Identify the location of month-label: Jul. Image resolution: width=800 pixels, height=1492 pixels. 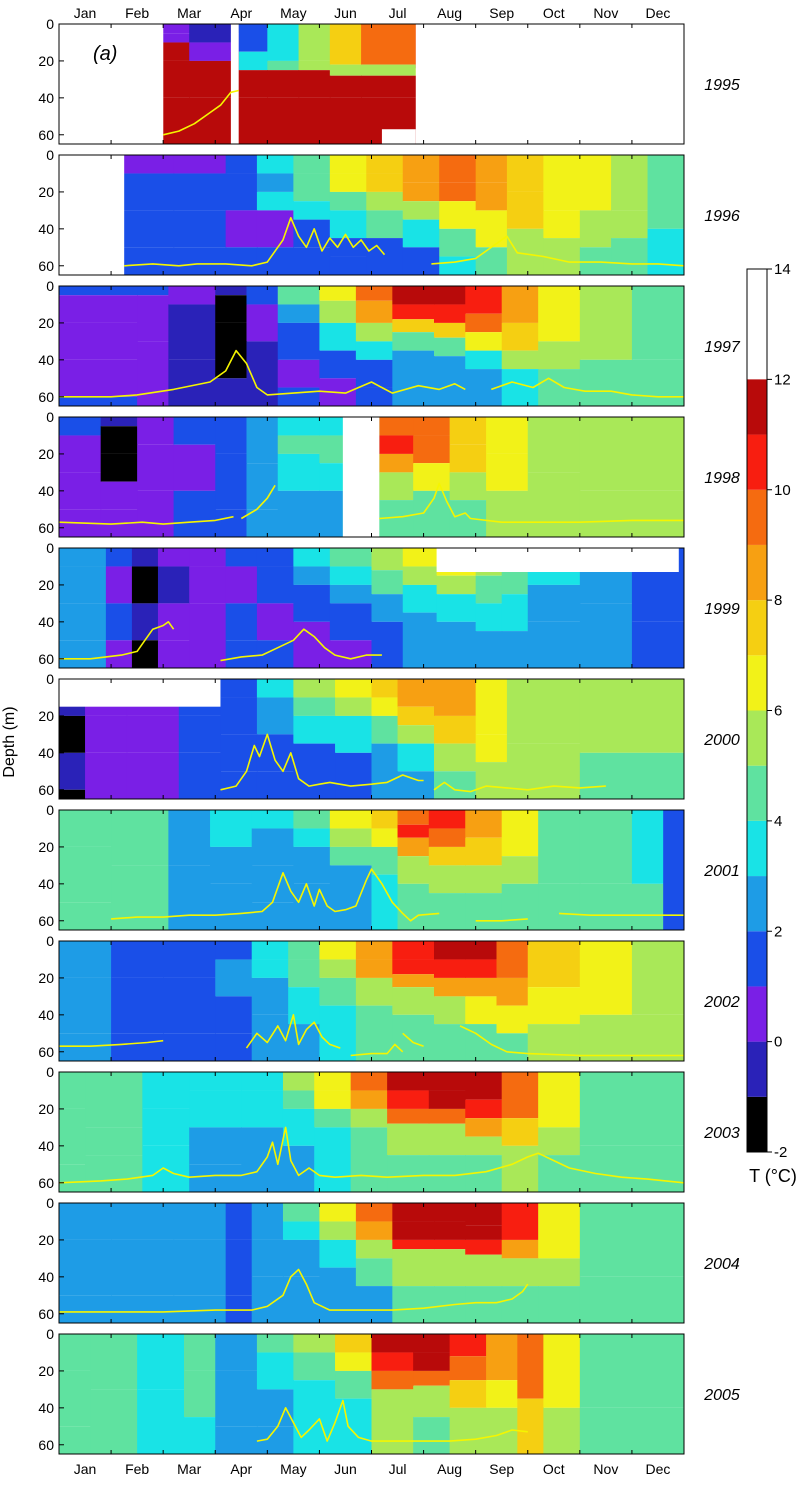
(398, 13).